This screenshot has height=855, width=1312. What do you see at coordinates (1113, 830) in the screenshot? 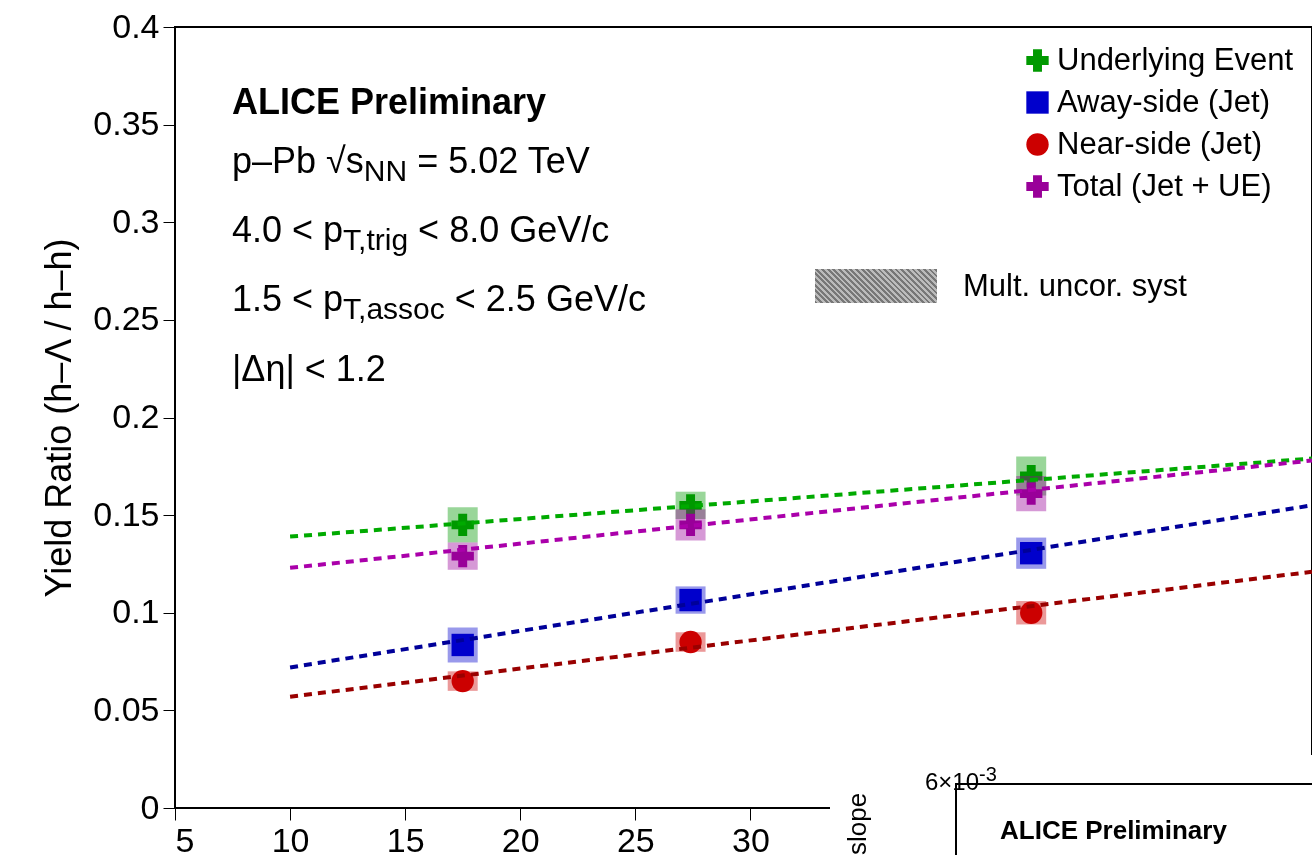
I see `text: ALICE Preliminary` at bounding box center [1113, 830].